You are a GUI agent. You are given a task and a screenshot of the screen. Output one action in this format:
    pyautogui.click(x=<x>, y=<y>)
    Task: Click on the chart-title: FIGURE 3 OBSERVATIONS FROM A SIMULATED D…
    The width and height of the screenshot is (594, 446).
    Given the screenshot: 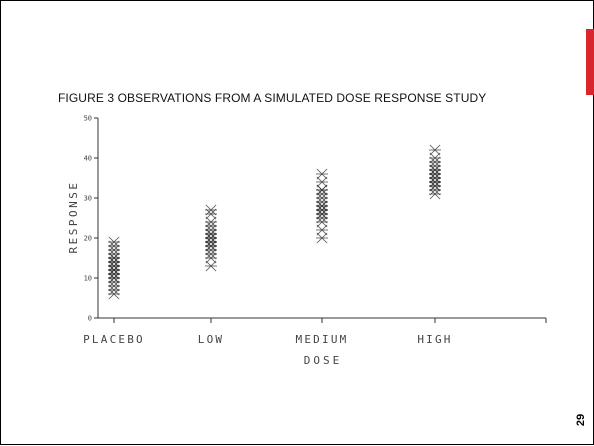 What is the action you would take?
    pyautogui.click(x=272, y=98)
    